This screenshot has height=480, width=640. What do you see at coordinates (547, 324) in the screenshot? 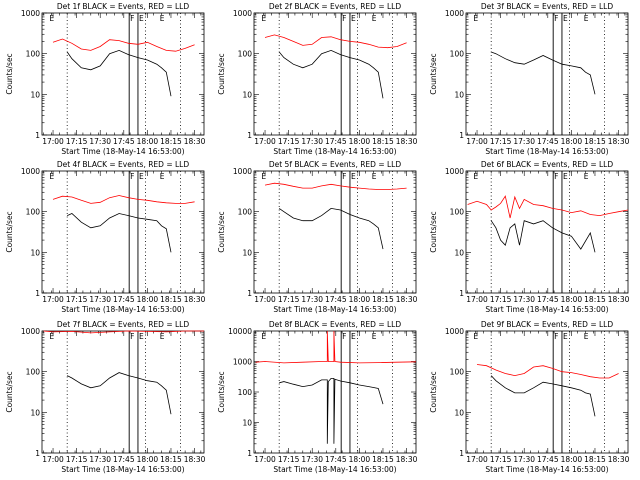
I see `chart-title: Det 9f BLACK = Events, RED = LLD` at bounding box center [547, 324].